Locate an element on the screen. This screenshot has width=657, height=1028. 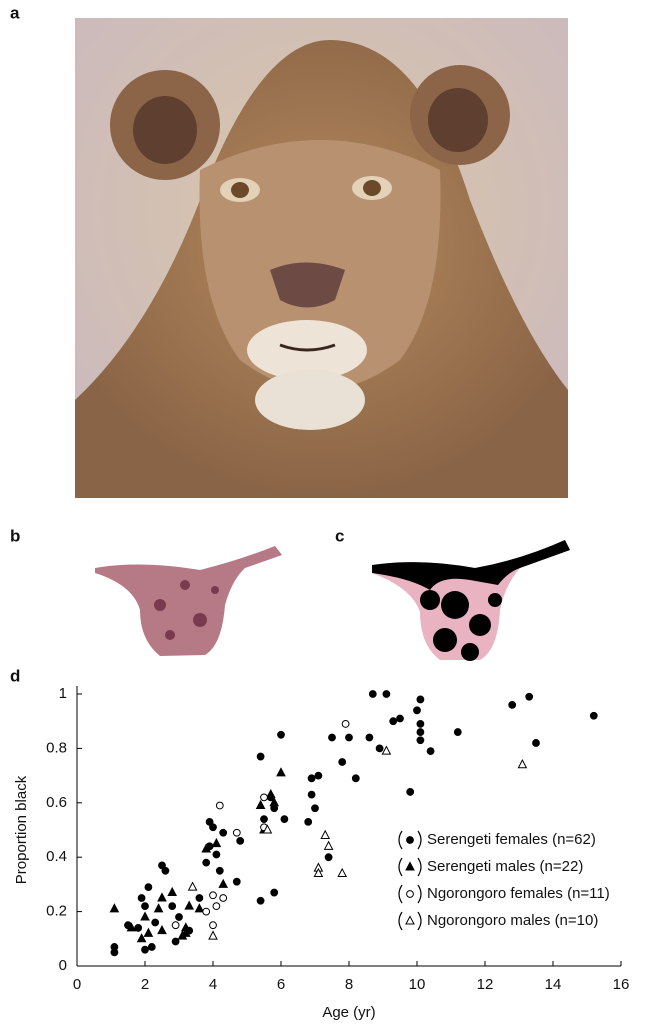
panel-label: c is located at coordinates (339, 535).